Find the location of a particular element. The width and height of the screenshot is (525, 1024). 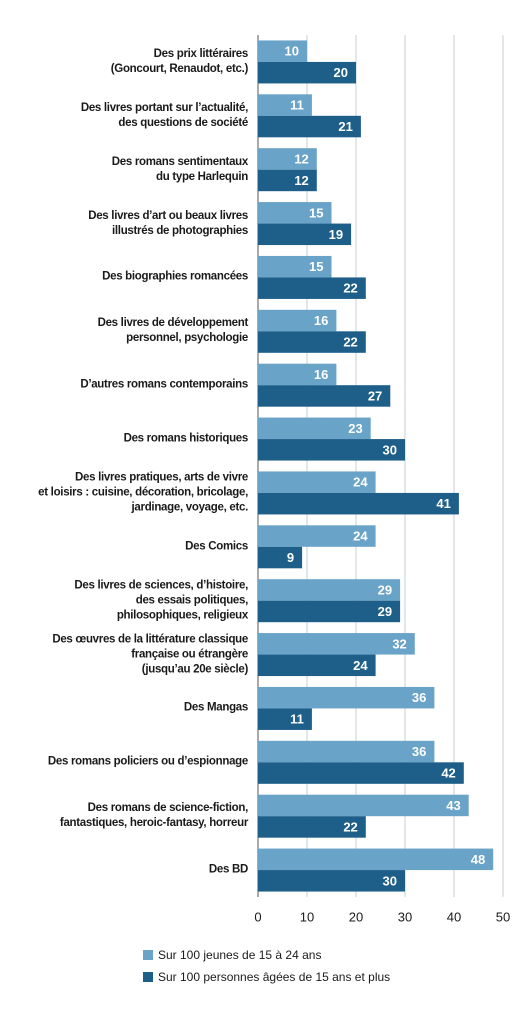

value-label: 20 is located at coordinates (341, 72).